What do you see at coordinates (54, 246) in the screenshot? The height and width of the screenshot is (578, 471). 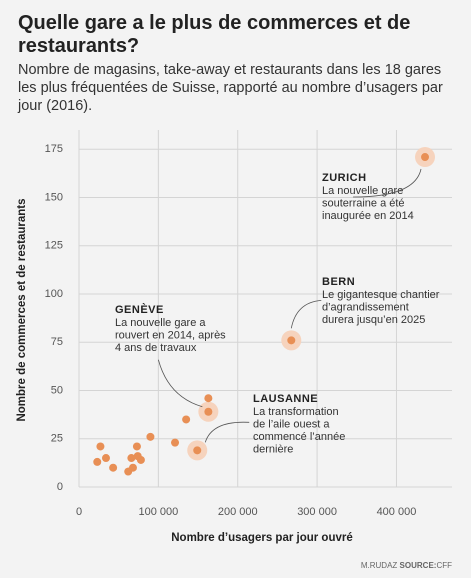 I see `y-tick-label: 125` at bounding box center [54, 246].